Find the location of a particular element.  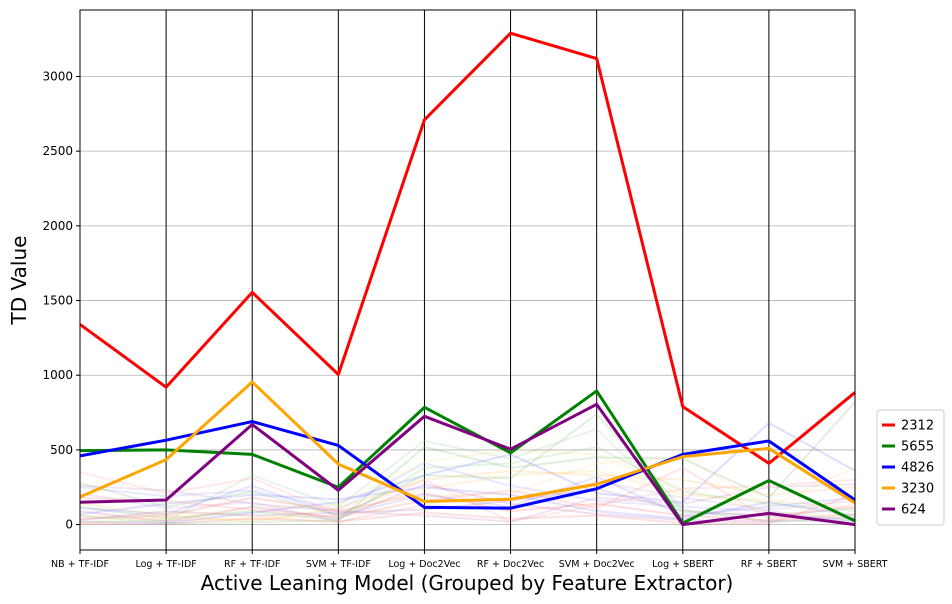

y-tick-label: 2000 is located at coordinates (57, 226).